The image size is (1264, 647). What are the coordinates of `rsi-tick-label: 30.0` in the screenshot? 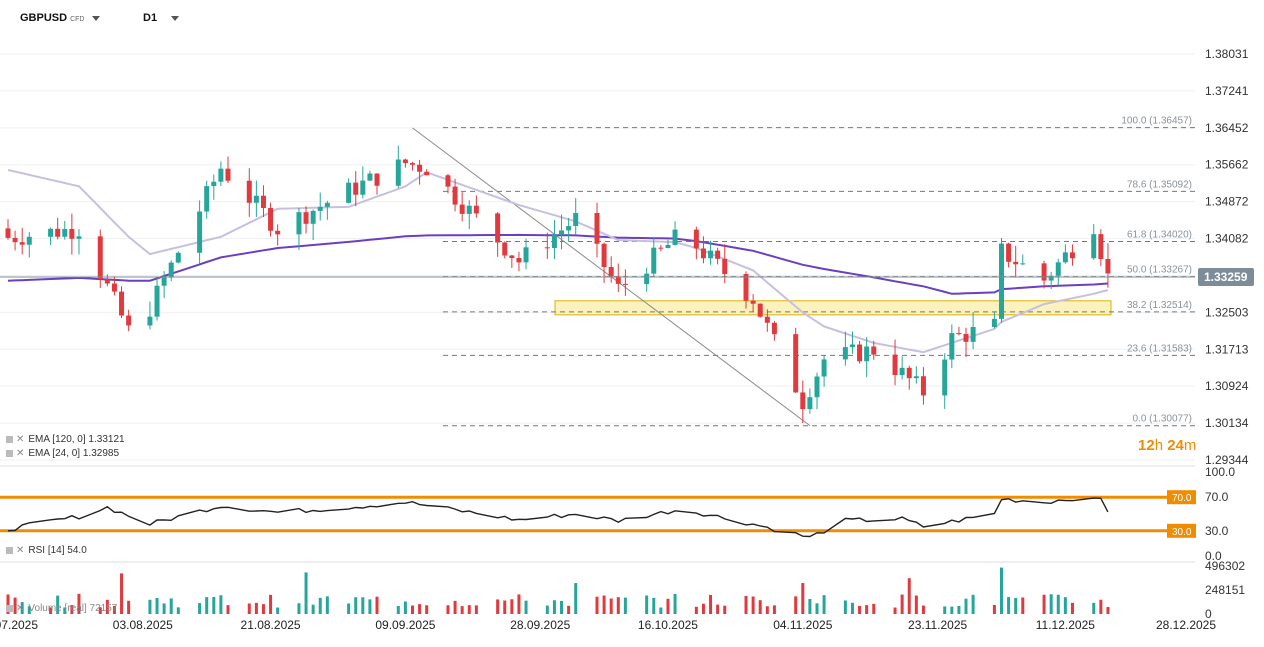 It's located at (1217, 531).